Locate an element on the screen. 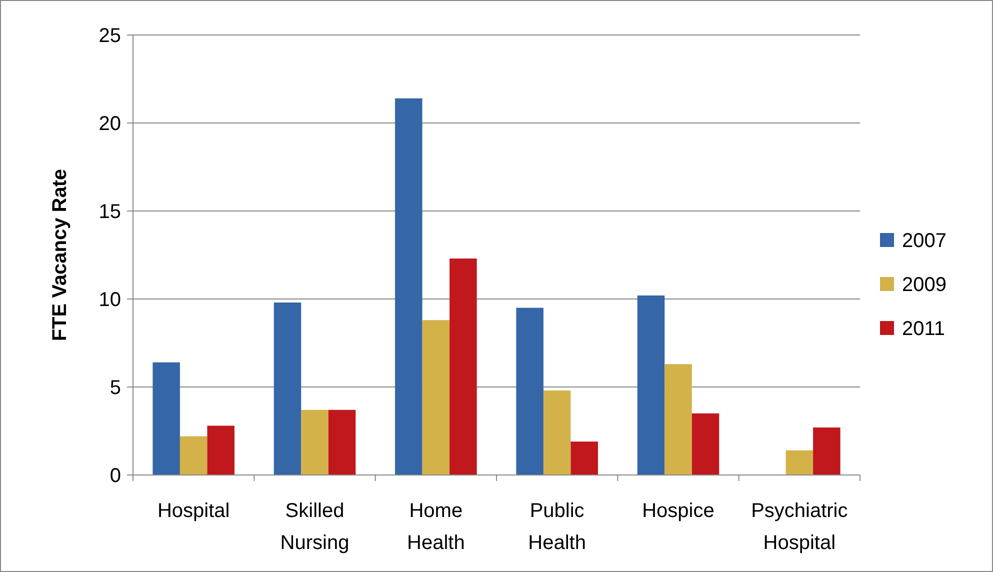 Image resolution: width=993 pixels, height=572 pixels. y-tick-label: 20 is located at coordinates (109, 124).